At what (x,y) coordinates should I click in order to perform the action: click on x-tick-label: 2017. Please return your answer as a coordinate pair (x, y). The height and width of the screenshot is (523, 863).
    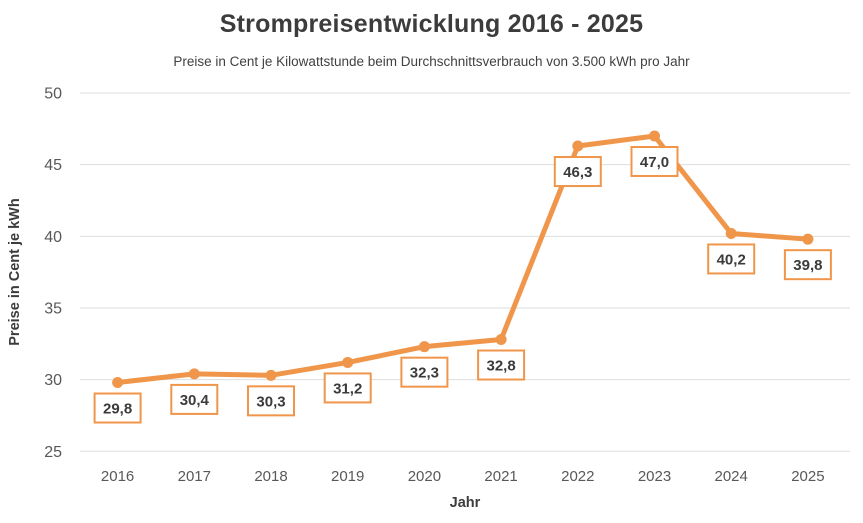
    Looking at the image, I should click on (194, 476).